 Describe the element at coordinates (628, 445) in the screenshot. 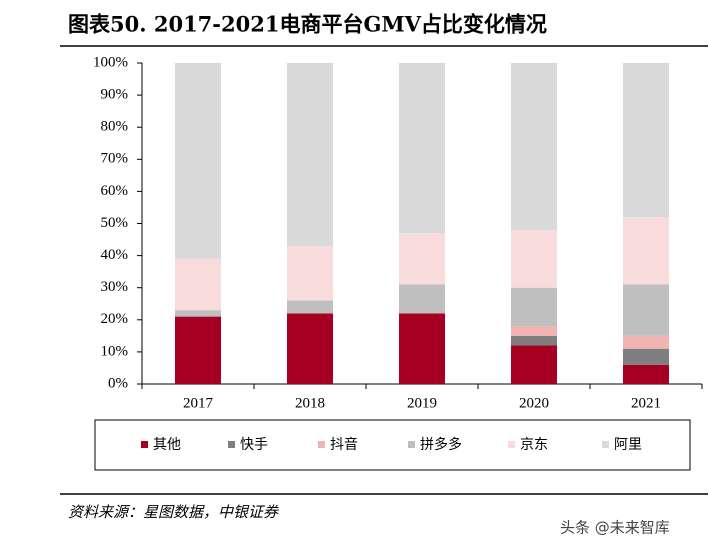

I see `legend-label: 阿里` at that location.